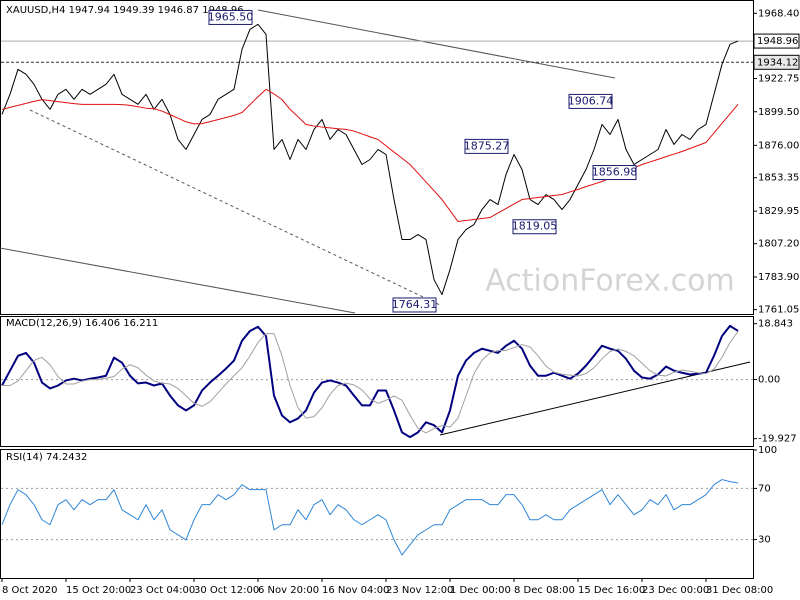 Image resolution: width=800 pixels, height=600 pixels. I want to click on price-box-label: 1948.96, so click(777, 41).